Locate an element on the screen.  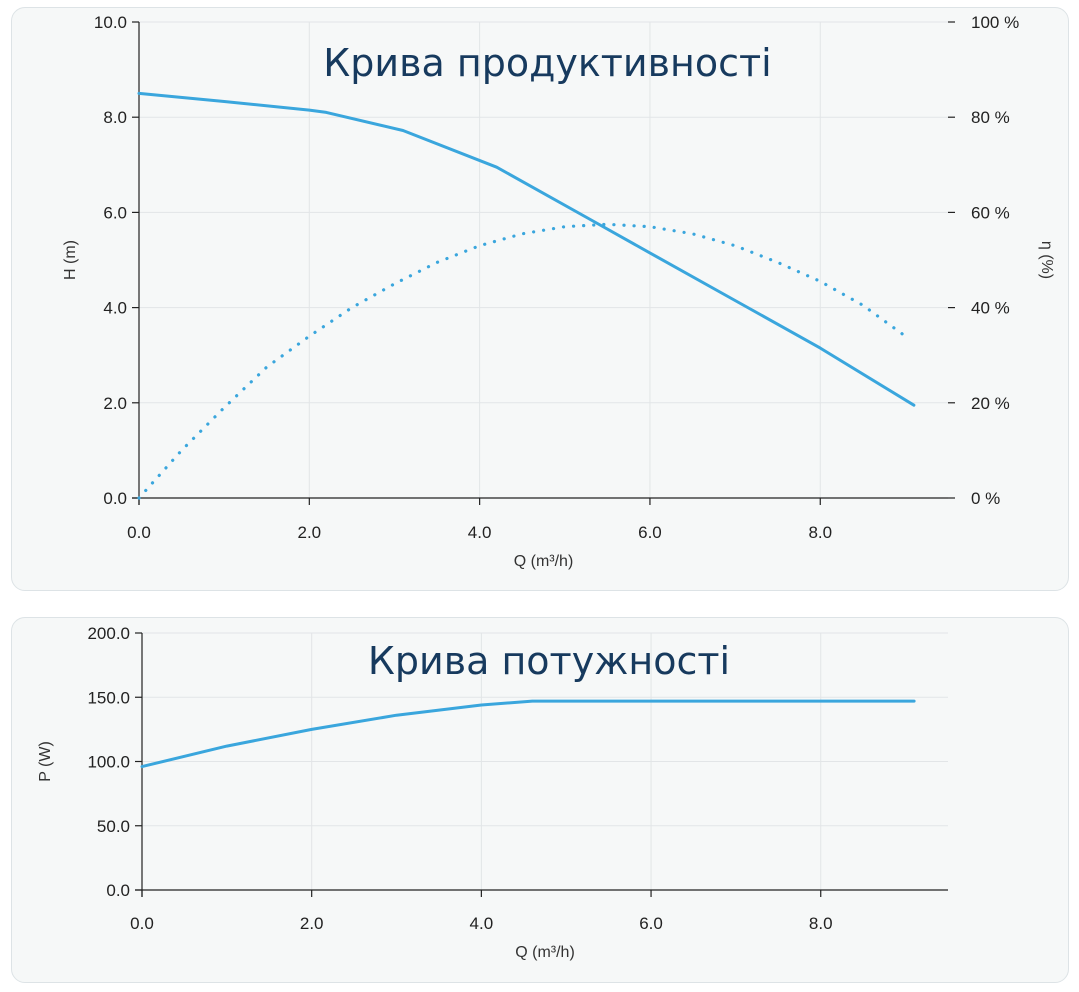
y2-tick-label: 0 % is located at coordinates (985, 498).